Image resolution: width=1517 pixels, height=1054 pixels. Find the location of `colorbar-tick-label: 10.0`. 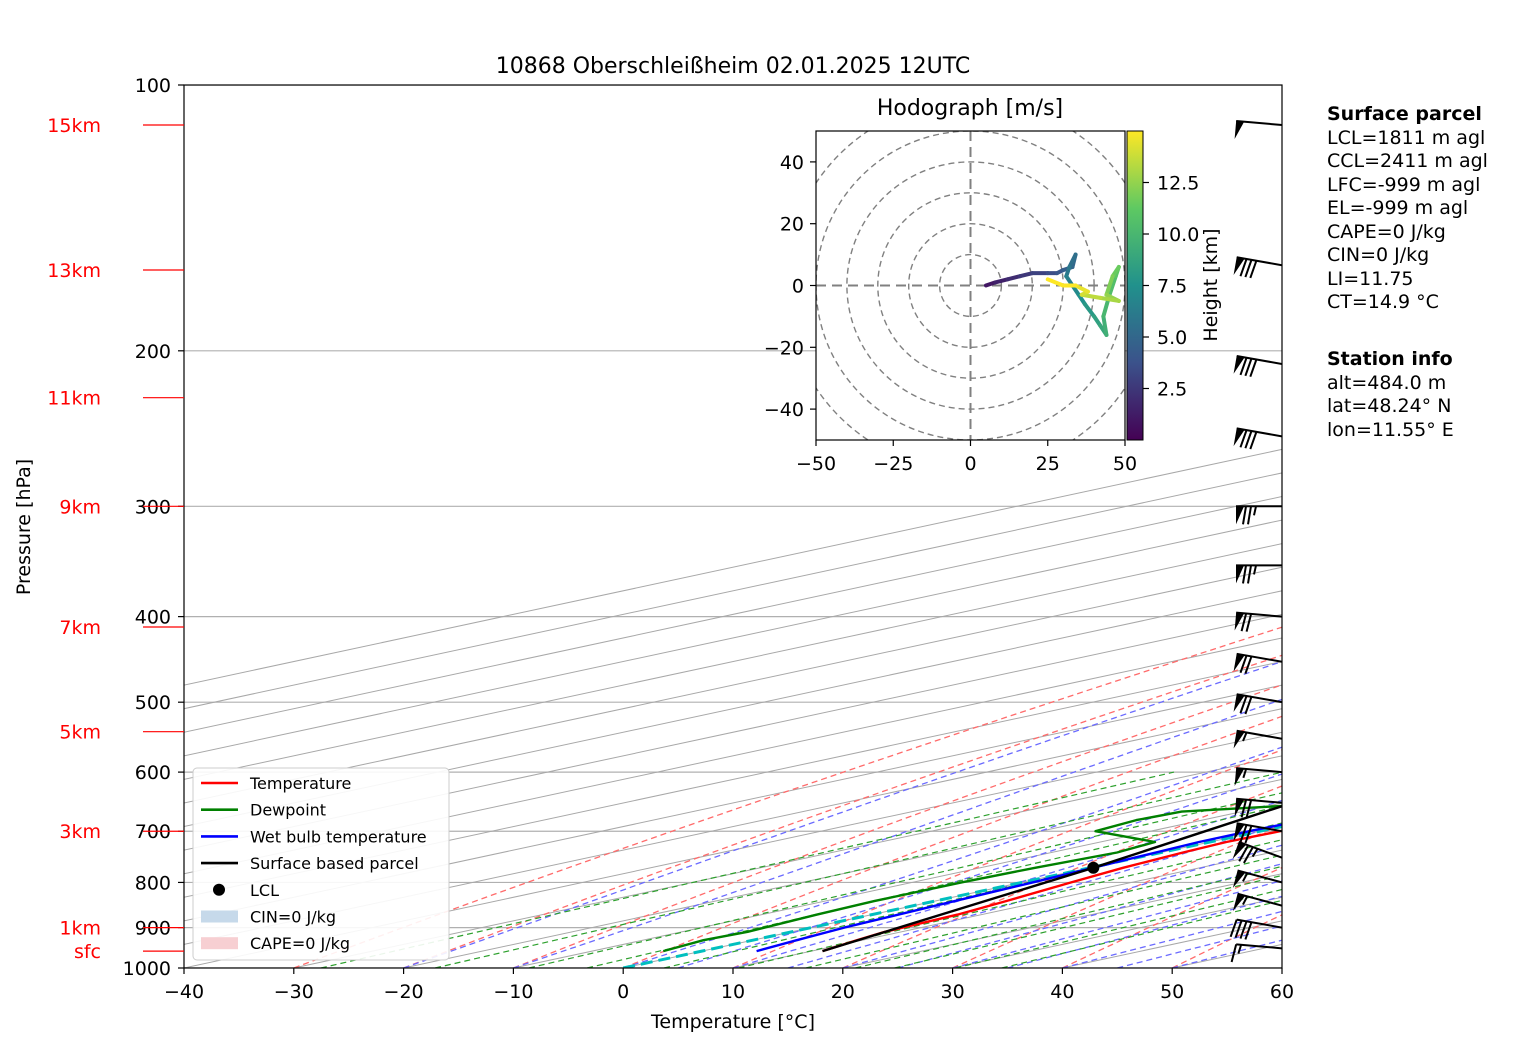

colorbar-tick-label: 10.0 is located at coordinates (1178, 235).